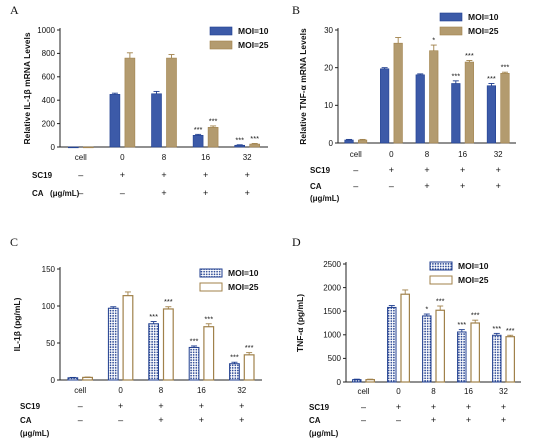 The width and height of the screenshot is (550, 442). What do you see at coordinates (296, 242) in the screenshot?
I see `panel-letter: D` at bounding box center [296, 242].